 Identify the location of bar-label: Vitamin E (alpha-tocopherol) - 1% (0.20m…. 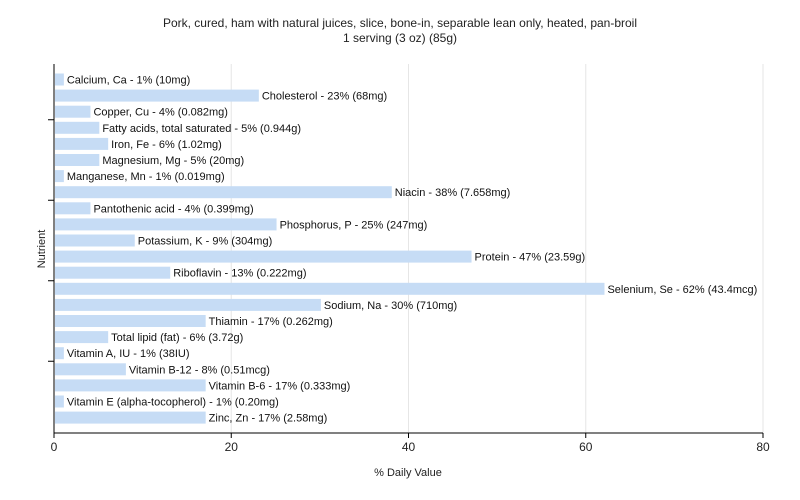
(173, 403).